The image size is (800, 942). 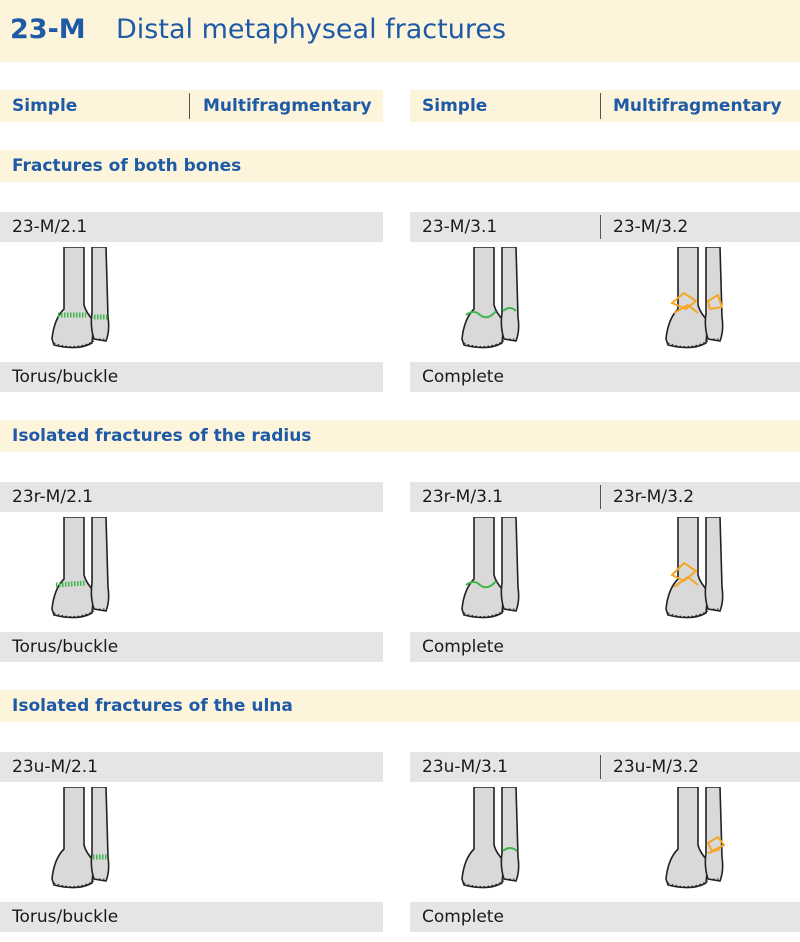 What do you see at coordinates (605, 497) in the screenshot?
I see `code-bar-right: 23r-M/3.1 23r-M/3.2` at bounding box center [605, 497].